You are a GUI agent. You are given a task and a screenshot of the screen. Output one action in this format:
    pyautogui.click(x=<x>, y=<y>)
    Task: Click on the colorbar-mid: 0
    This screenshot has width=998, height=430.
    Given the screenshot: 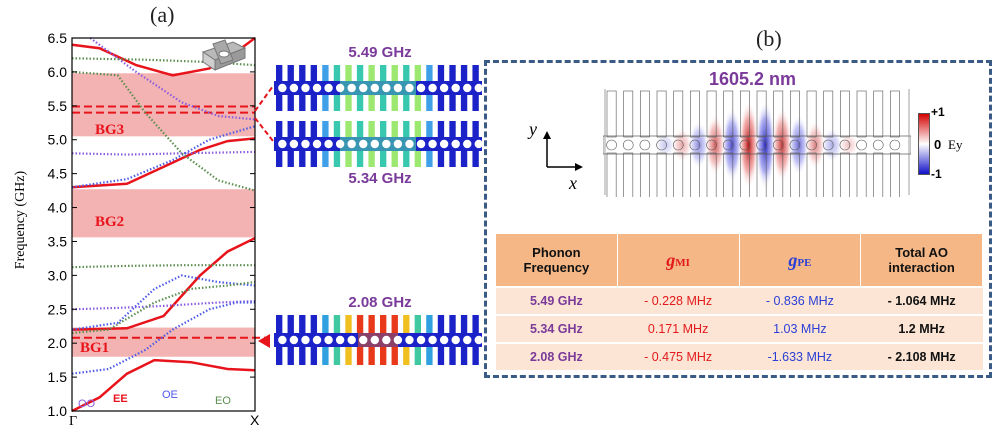 What is the action you would take?
    pyautogui.click(x=938, y=144)
    